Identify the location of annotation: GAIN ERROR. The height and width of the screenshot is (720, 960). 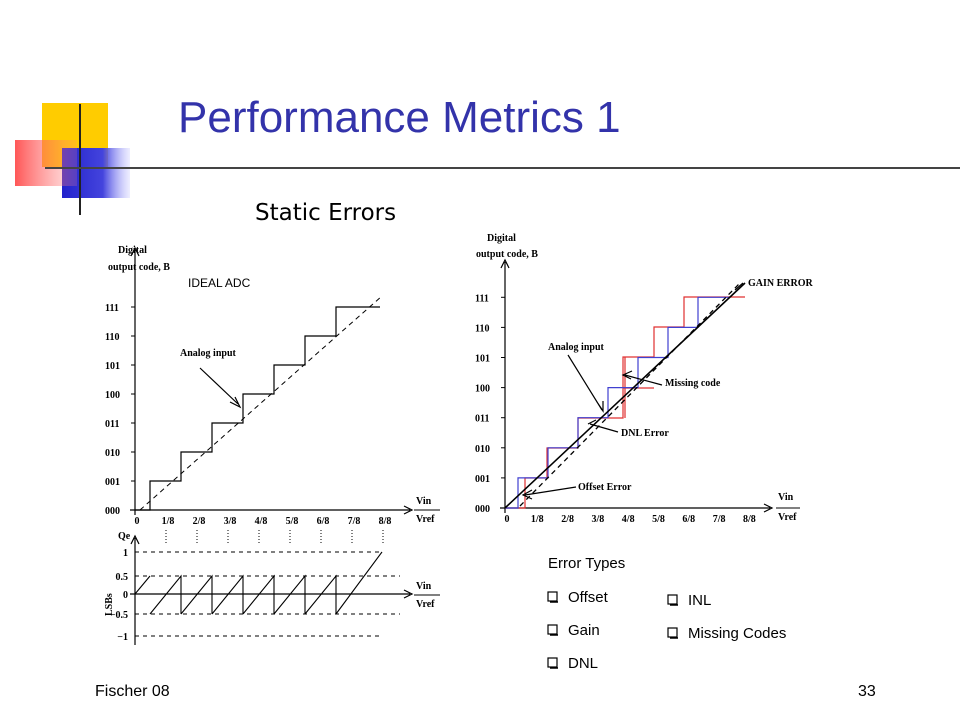
(781, 283).